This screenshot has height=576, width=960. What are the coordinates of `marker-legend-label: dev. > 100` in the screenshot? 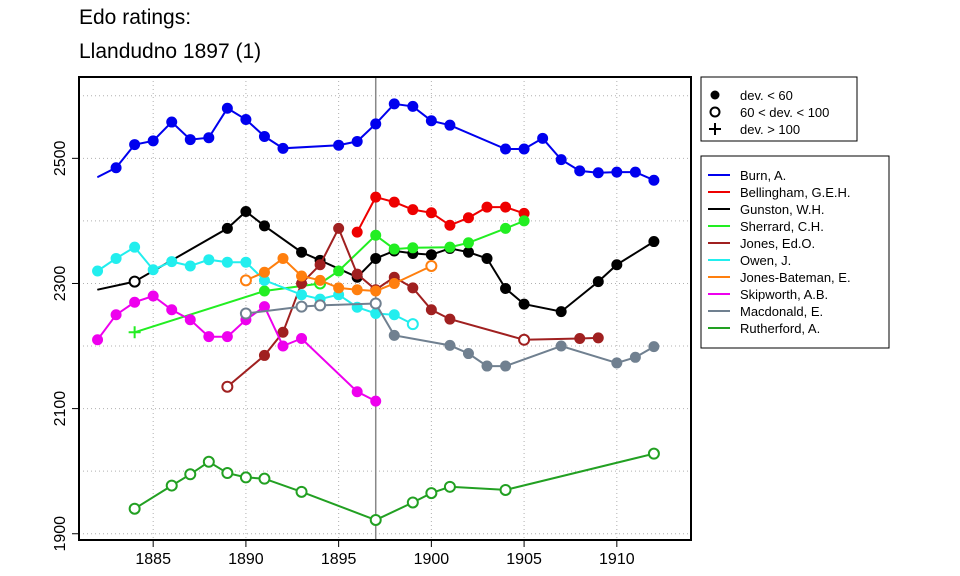 It's located at (770, 129).